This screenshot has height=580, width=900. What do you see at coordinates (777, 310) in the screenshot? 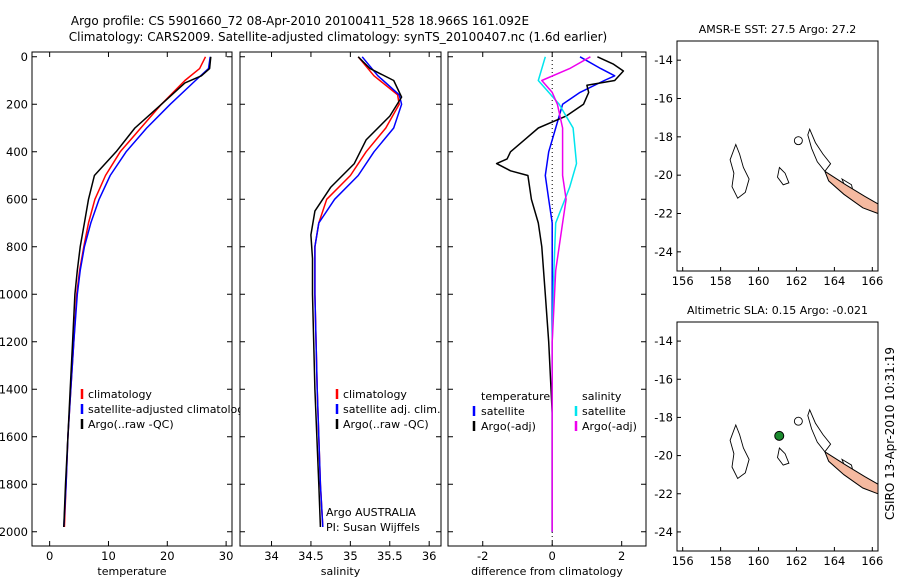
I see `map-title: Altimetric SLA: 0.15 Argo: -0.021` at bounding box center [777, 310].